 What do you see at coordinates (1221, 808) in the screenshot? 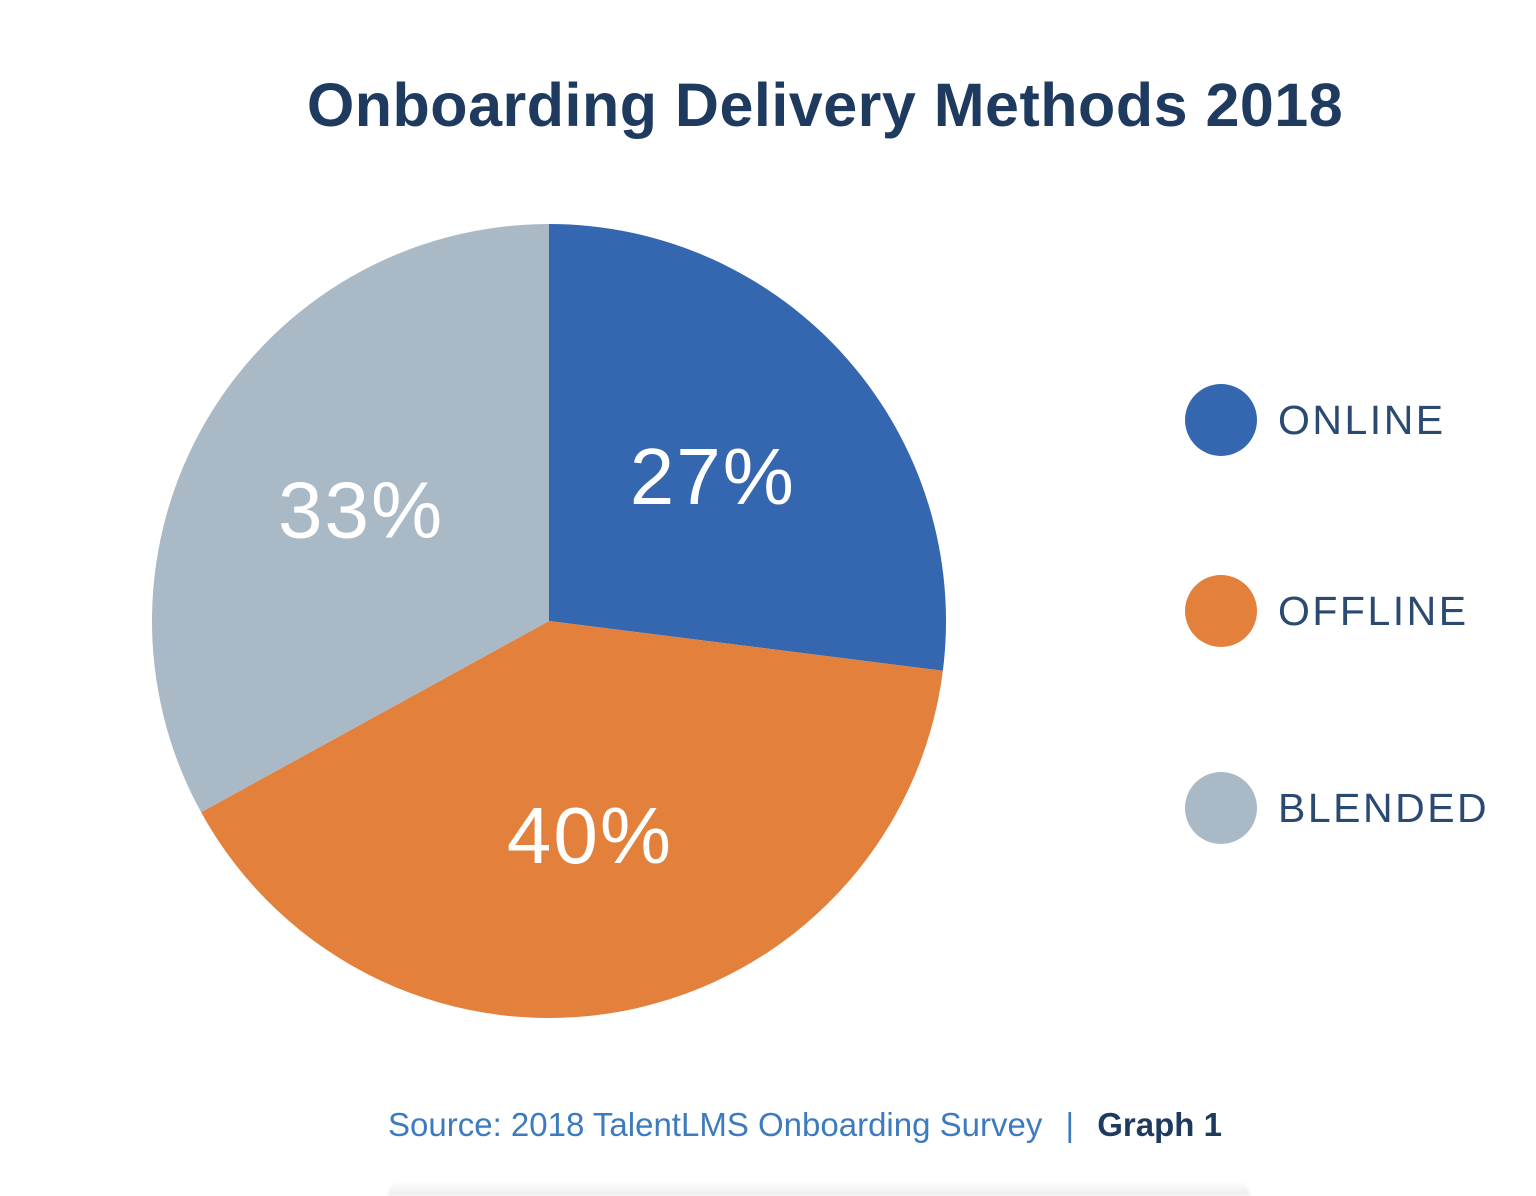
I see `blended-dot-icon` at bounding box center [1221, 808].